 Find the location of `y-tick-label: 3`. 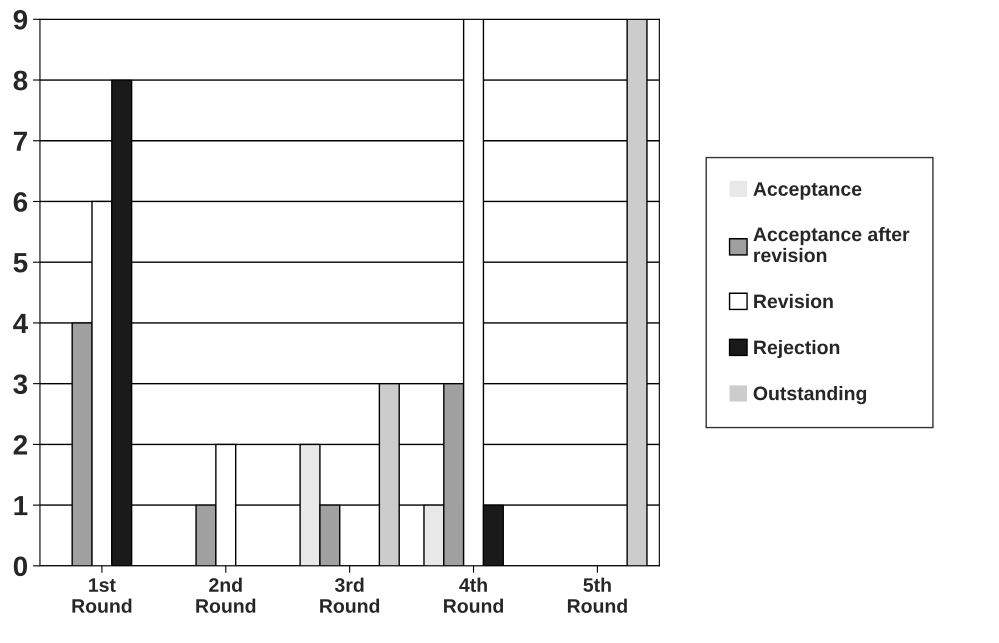

y-tick-label: 3 is located at coordinates (20, 384).